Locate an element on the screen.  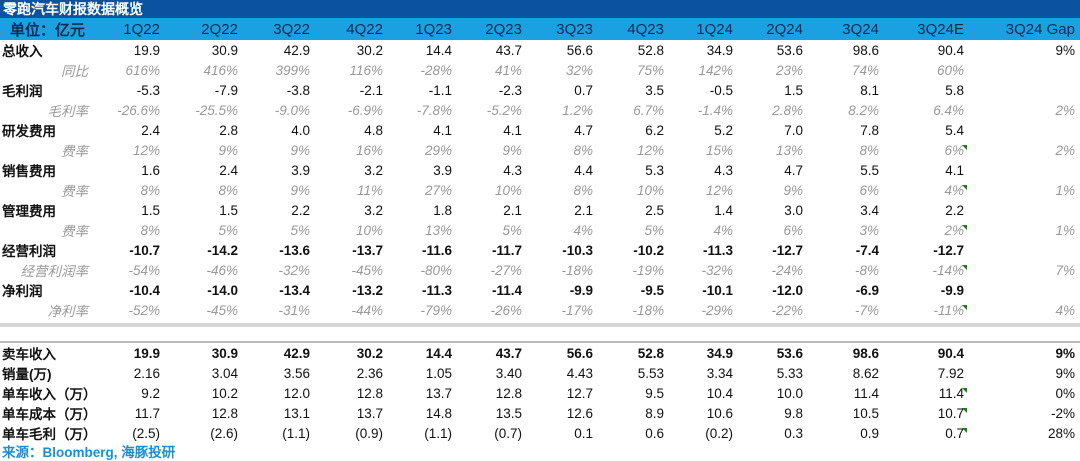
cell-value: -10.3 is located at coordinates (577, 250).